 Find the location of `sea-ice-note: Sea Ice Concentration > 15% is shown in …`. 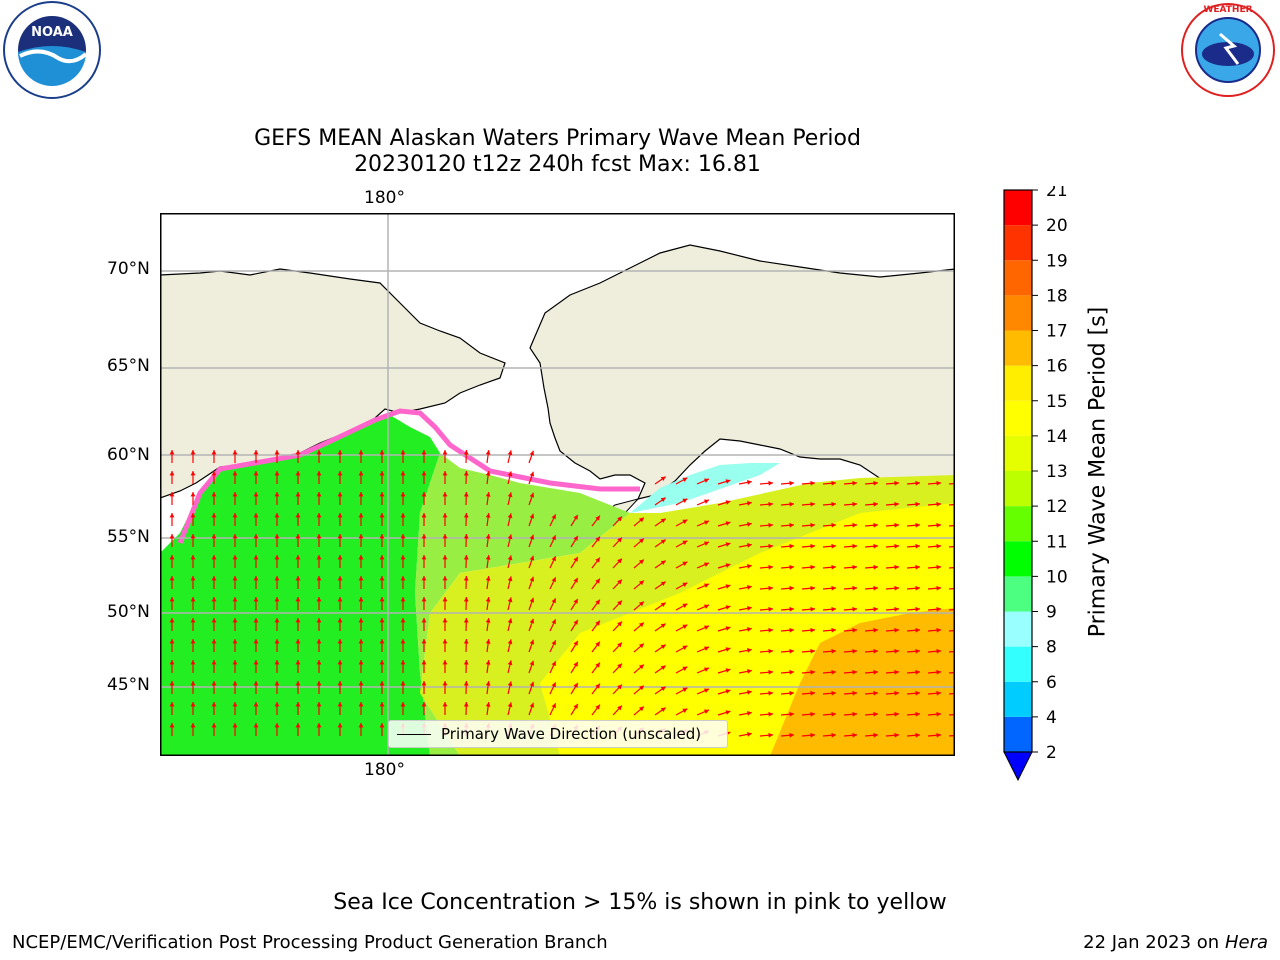

sea-ice-note: Sea Ice Concentration > 15% is shown in … is located at coordinates (640, 902).